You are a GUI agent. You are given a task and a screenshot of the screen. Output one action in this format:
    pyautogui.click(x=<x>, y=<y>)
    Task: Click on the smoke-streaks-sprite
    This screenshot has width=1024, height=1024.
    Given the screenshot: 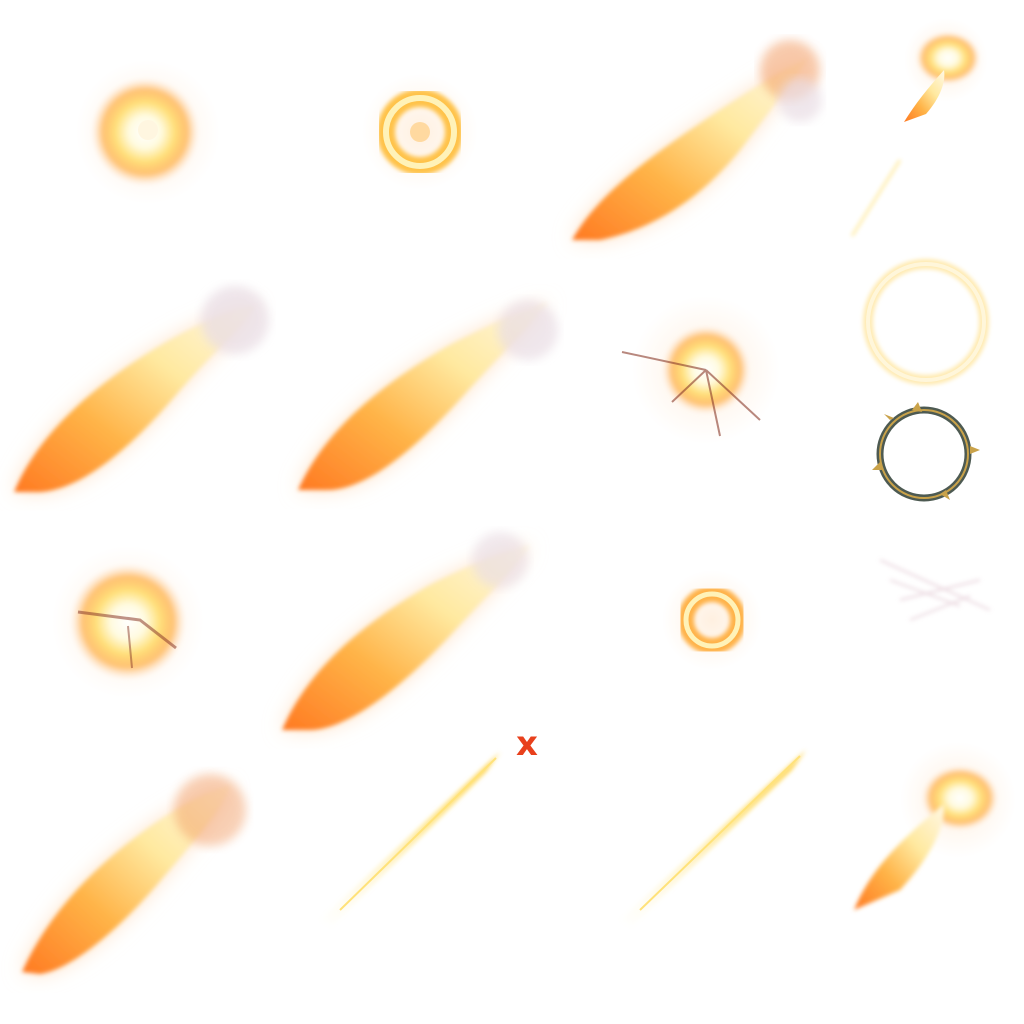 What is the action you would take?
    pyautogui.click(x=935, y=590)
    